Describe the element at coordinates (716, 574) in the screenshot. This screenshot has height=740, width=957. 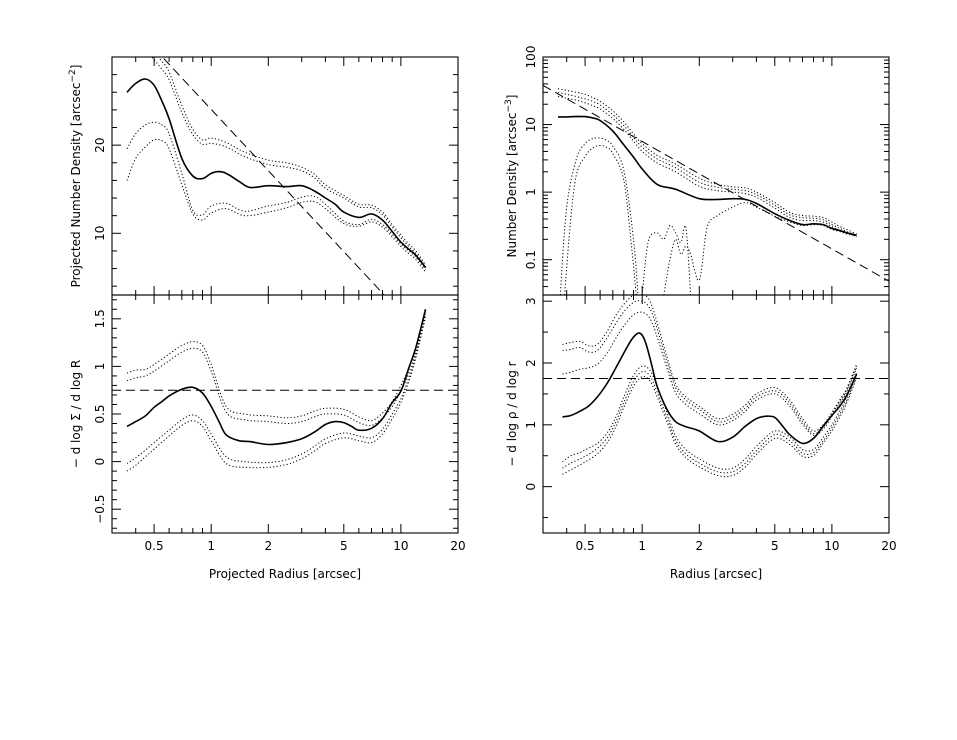
I see `x-axis-label: Radius [arcsec]` at that location.